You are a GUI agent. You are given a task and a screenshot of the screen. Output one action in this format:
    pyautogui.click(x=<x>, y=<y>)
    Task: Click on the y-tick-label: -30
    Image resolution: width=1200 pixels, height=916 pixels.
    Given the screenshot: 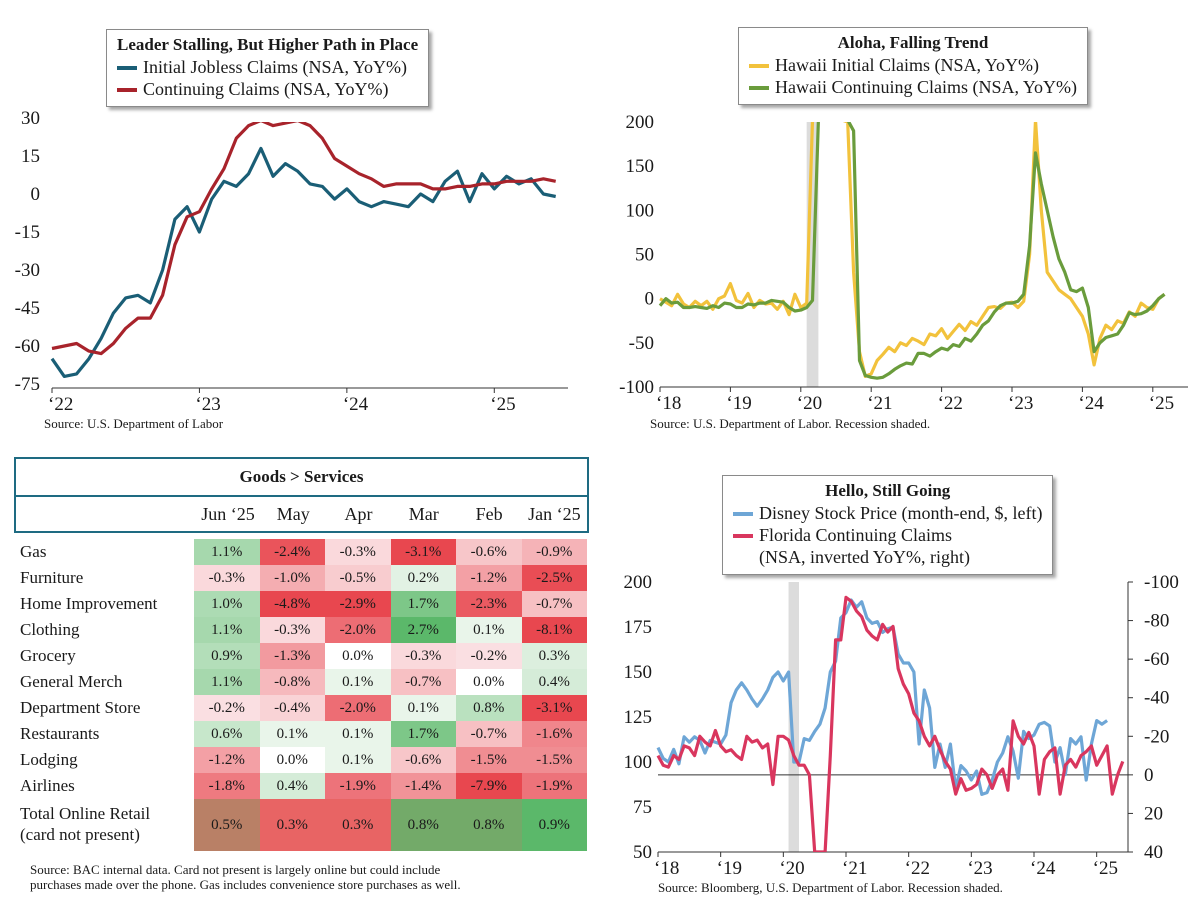 What is the action you would take?
    pyautogui.click(x=27, y=270)
    